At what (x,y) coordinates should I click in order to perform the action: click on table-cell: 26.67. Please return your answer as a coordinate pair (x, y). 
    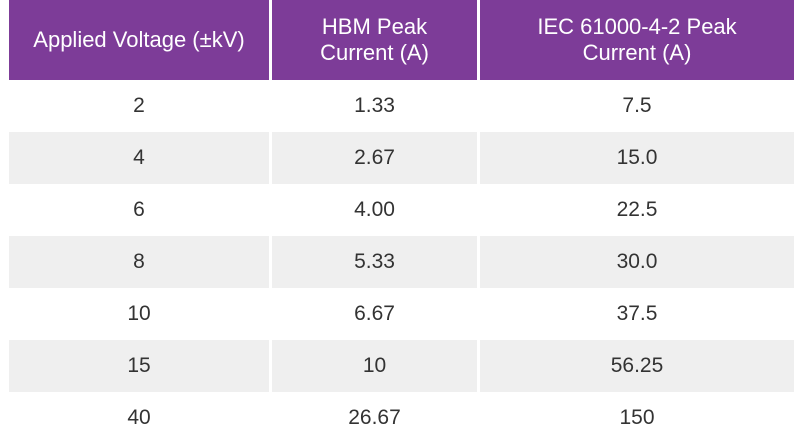
    Looking at the image, I should click on (374, 417).